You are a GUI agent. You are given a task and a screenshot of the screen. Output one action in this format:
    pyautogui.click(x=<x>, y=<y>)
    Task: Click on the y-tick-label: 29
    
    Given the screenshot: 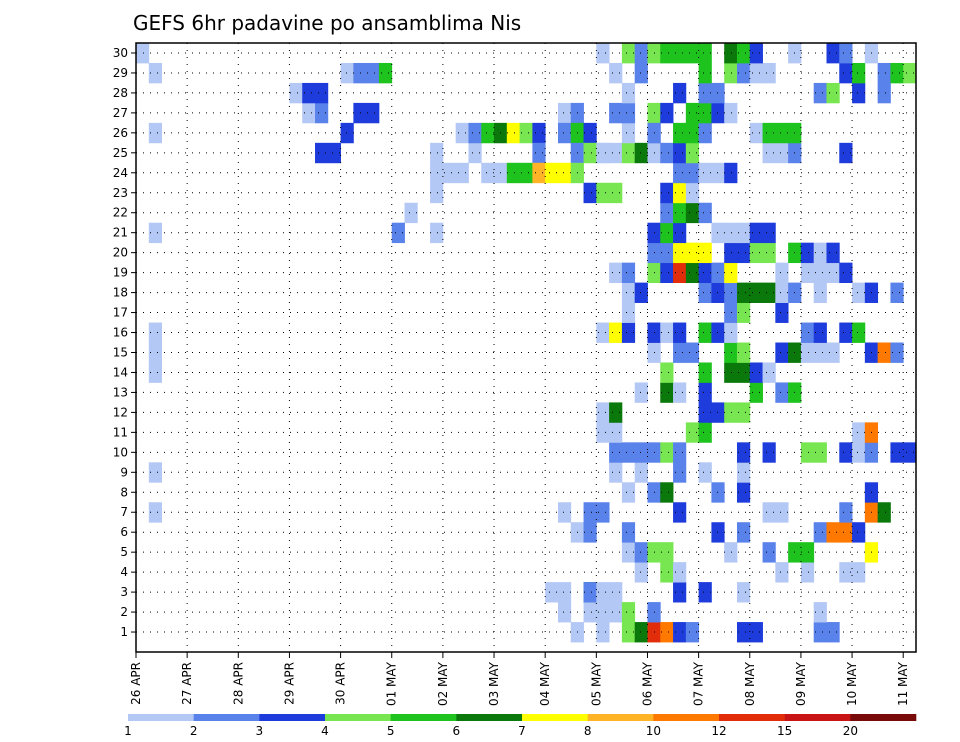 What is the action you would take?
    pyautogui.click(x=120, y=73)
    